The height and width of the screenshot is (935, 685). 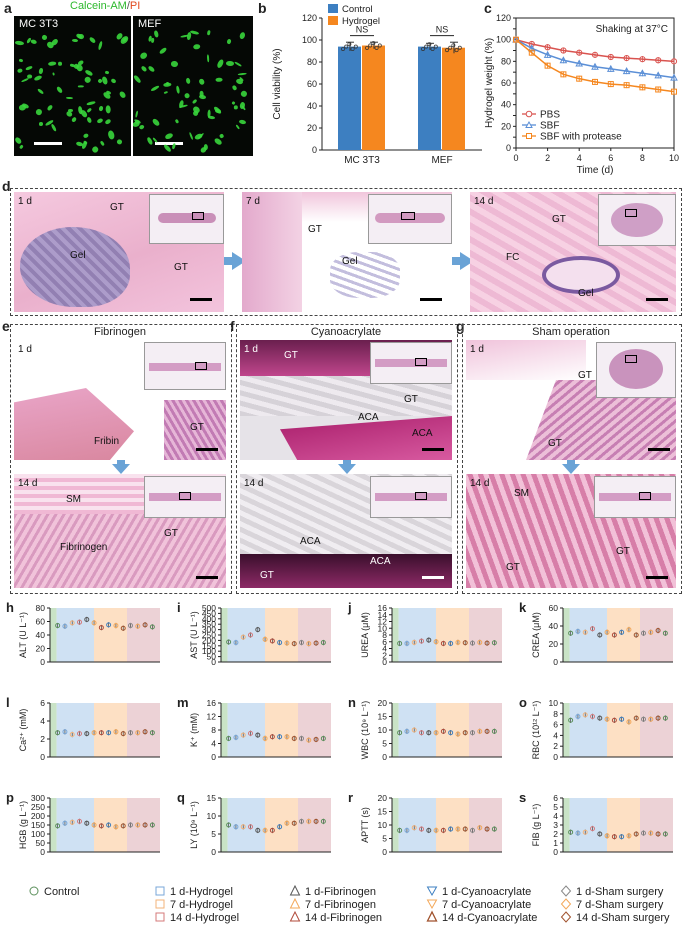 I want to click on significance-label: NS, so click(x=362, y=30).